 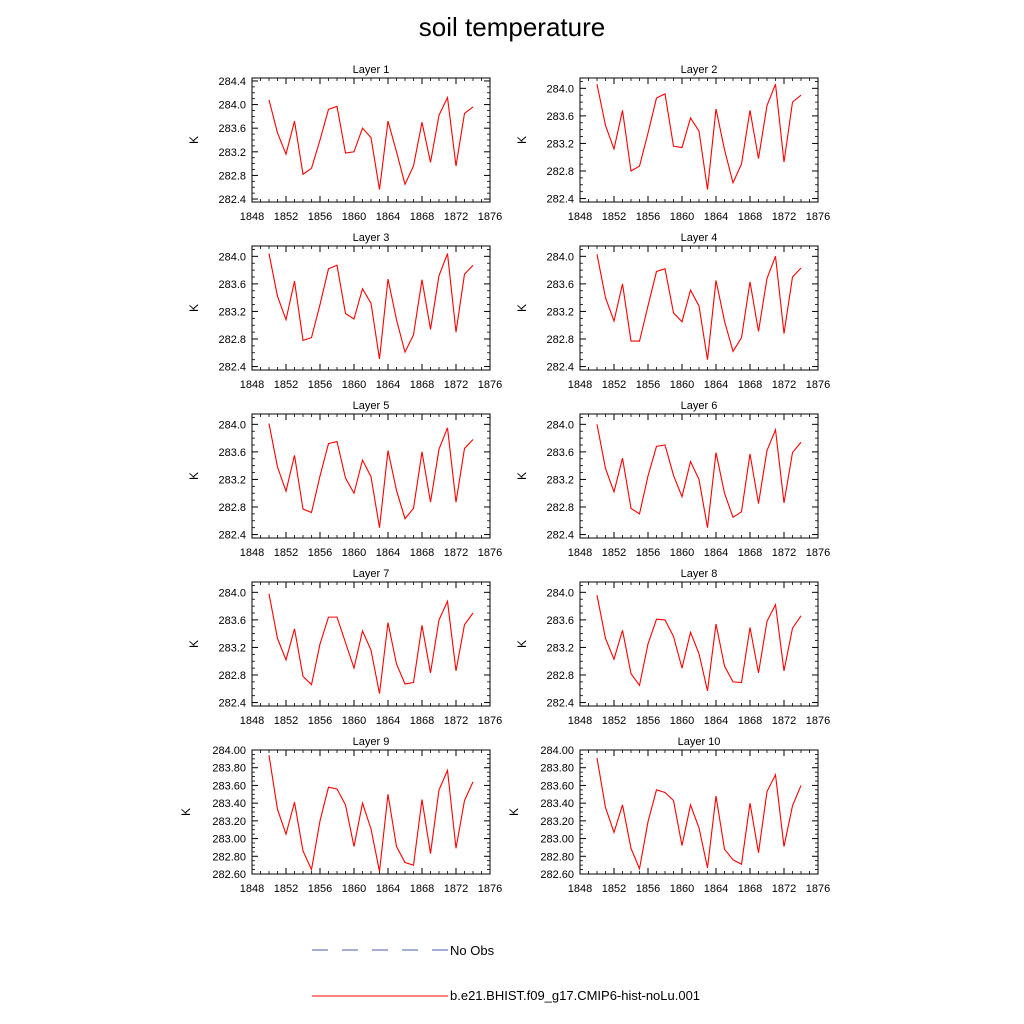 What do you see at coordinates (232, 536) in the screenshot?
I see `panel-5-ytick-label: 282.4` at bounding box center [232, 536].